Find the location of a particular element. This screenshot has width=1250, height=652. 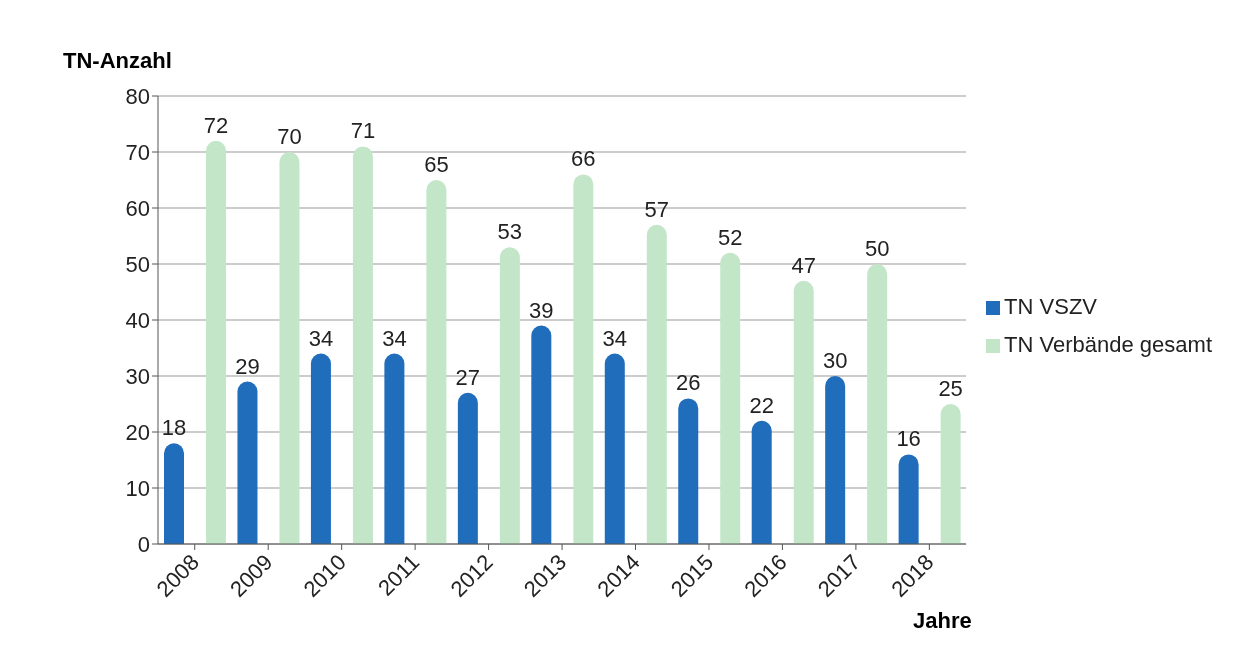

data-label: 16 is located at coordinates (908, 439).